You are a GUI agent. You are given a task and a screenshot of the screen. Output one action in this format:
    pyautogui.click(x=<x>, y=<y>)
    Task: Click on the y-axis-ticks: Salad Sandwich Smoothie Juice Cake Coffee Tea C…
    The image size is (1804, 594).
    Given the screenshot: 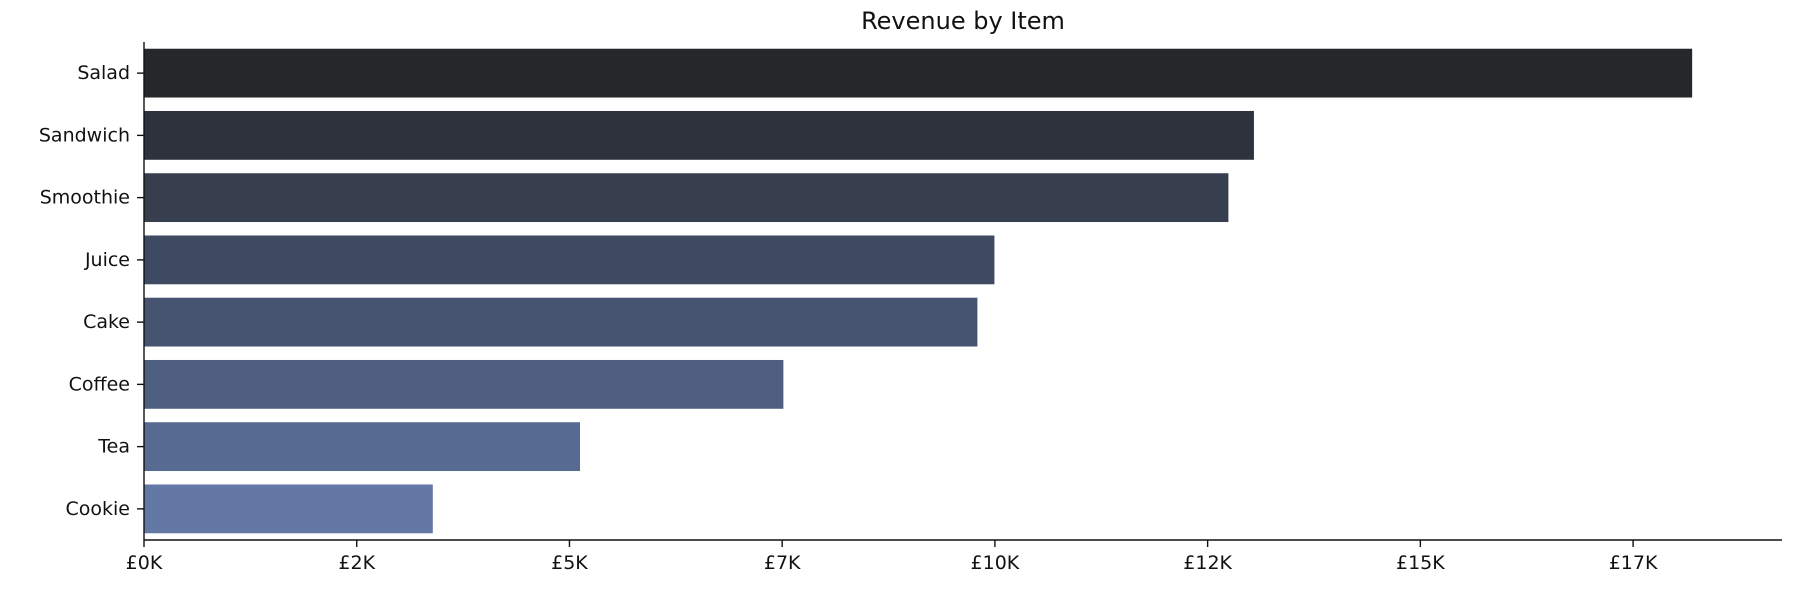 What is the action you would take?
    pyautogui.click(x=91, y=291)
    